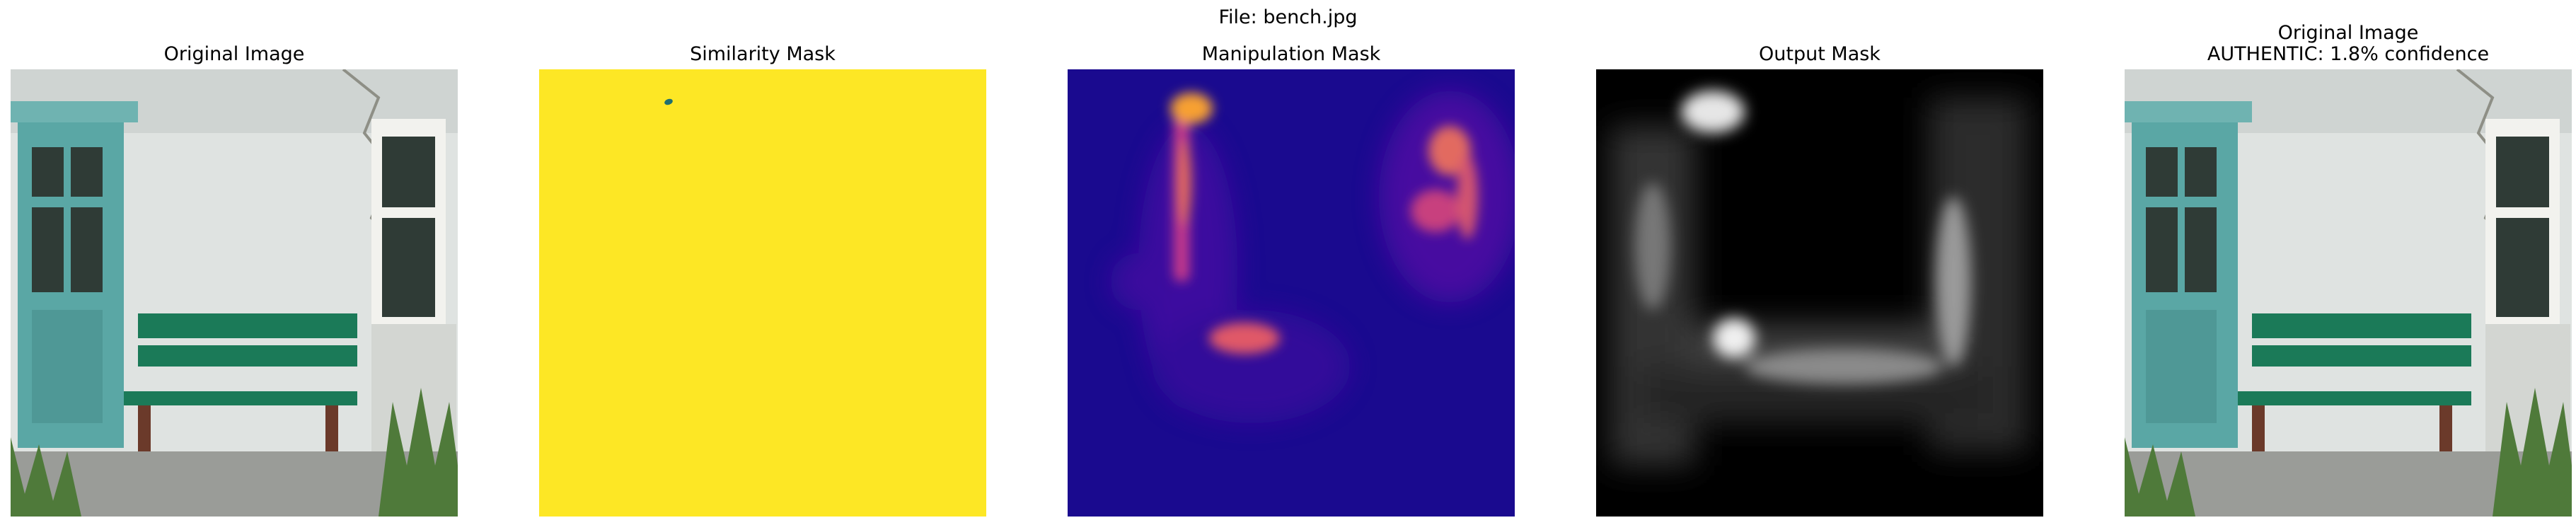  I want to click on original-image-panel, so click(234, 293).